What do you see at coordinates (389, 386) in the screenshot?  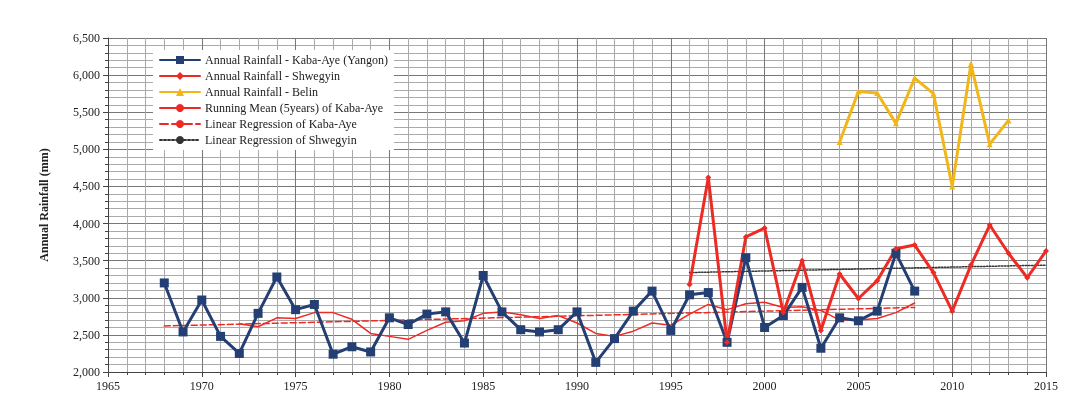 I see `x-tick-label: 1980` at bounding box center [389, 386].